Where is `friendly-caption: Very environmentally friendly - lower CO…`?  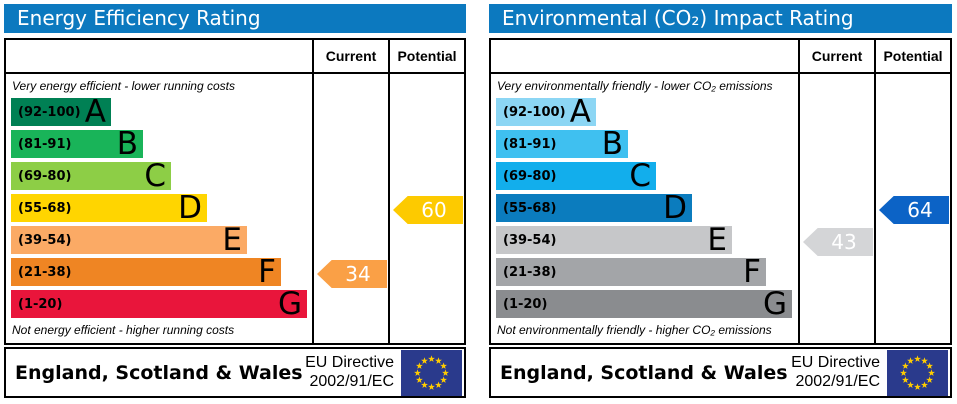
friendly-caption: Very environmentally friendly - lower CO… is located at coordinates (635, 86).